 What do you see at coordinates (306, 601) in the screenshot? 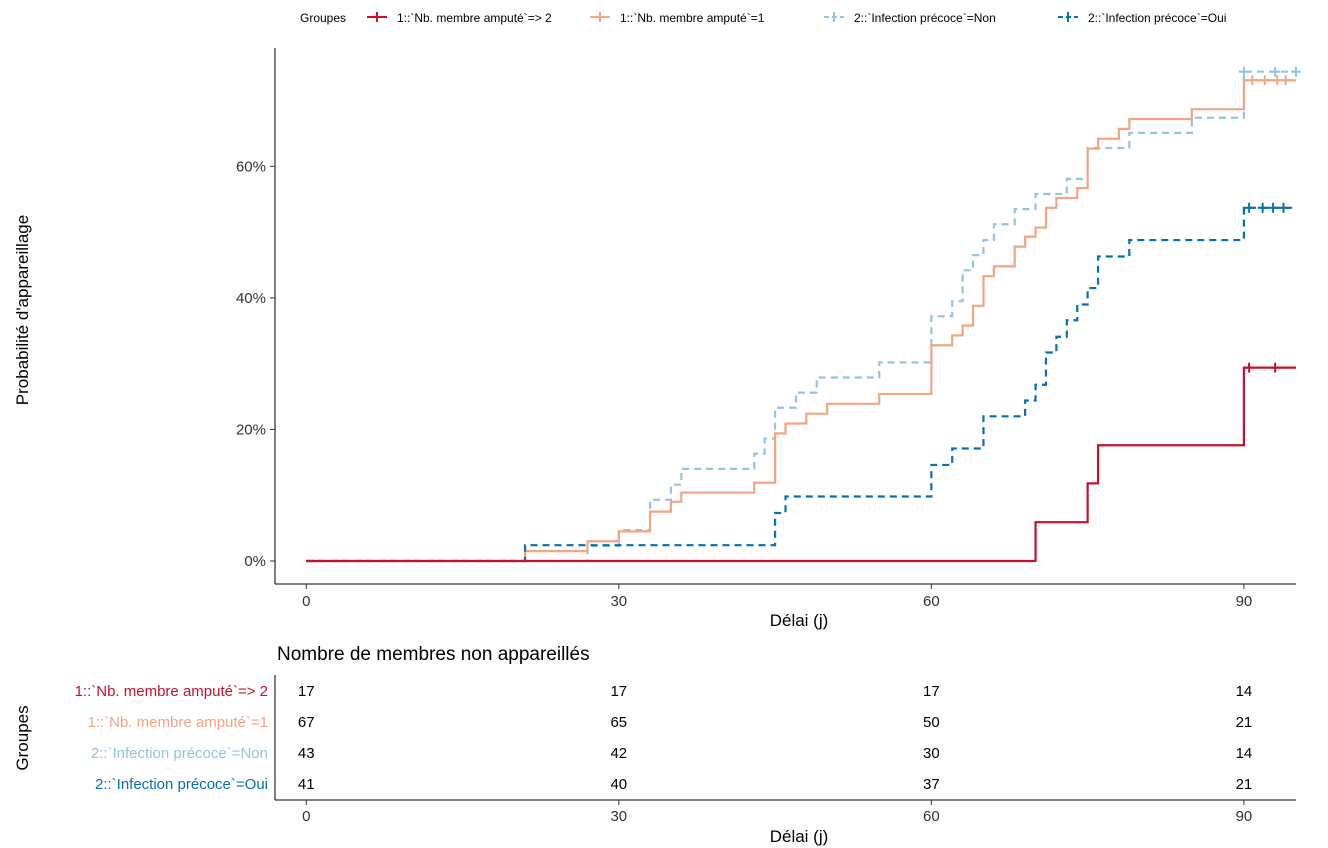
I see `x-tick-label: 0` at bounding box center [306, 601].